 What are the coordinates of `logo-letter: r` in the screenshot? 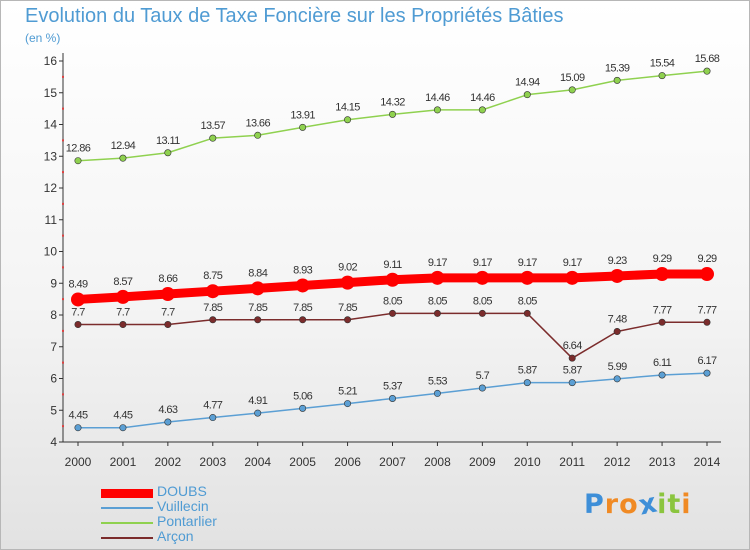 It's located at (612, 504).